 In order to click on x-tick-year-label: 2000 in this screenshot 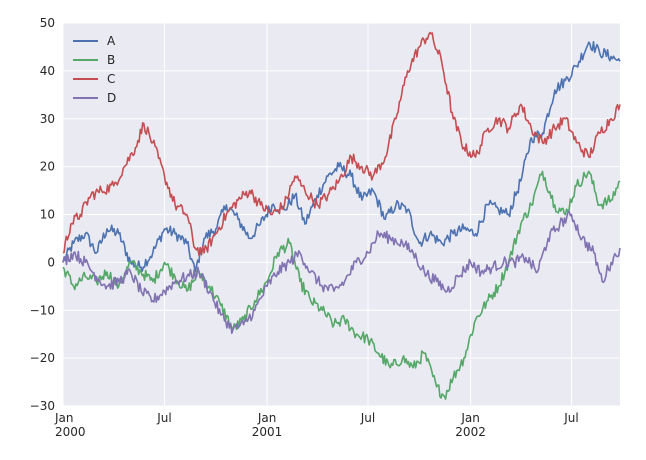, I will do `click(70, 432)`.